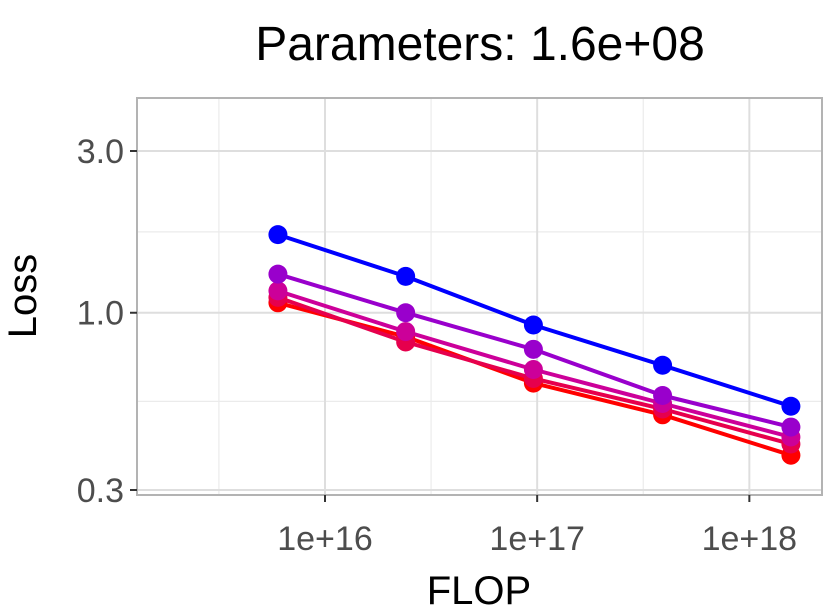 The width and height of the screenshot is (830, 616). I want to click on y-tick-label: 3.0, so click(100, 152).